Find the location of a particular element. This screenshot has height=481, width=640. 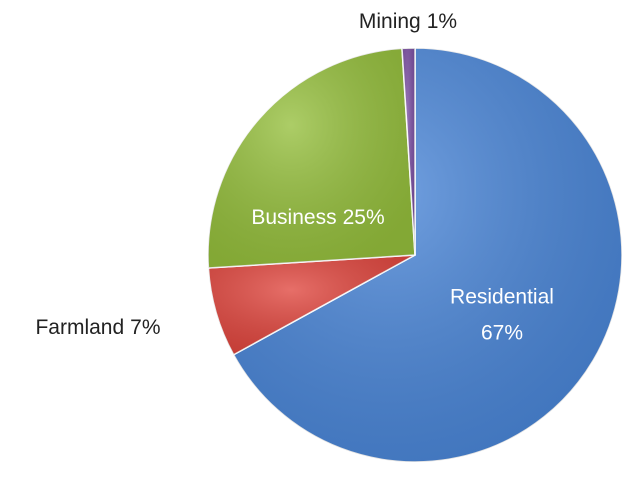

value-label: 67% is located at coordinates (502, 333).